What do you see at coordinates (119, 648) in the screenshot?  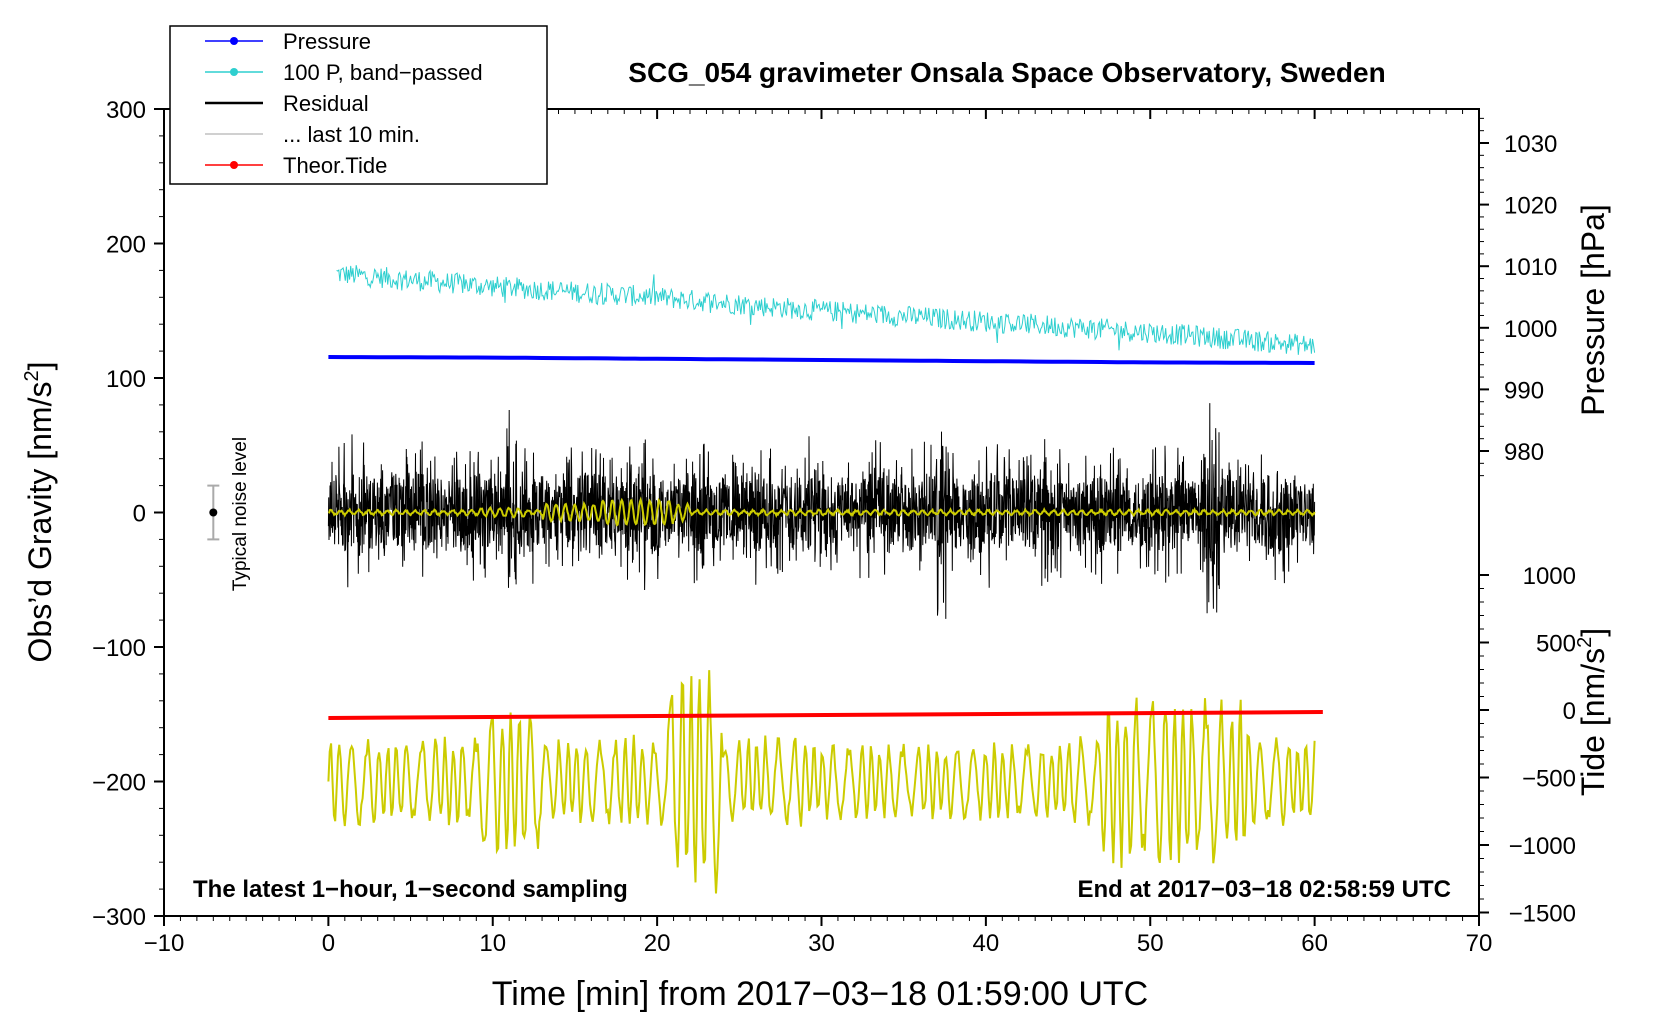 I see `y-left-tick-label: −100` at bounding box center [119, 648].